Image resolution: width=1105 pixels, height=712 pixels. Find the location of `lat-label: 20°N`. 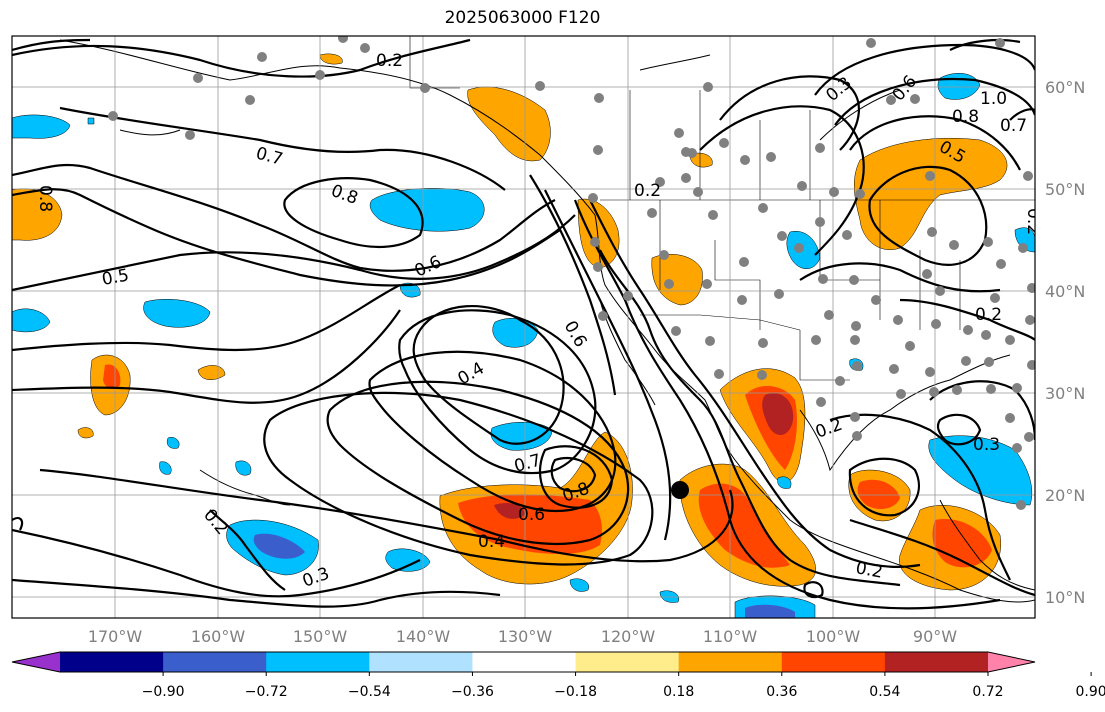

lat-label: 20°N is located at coordinates (1065, 495).